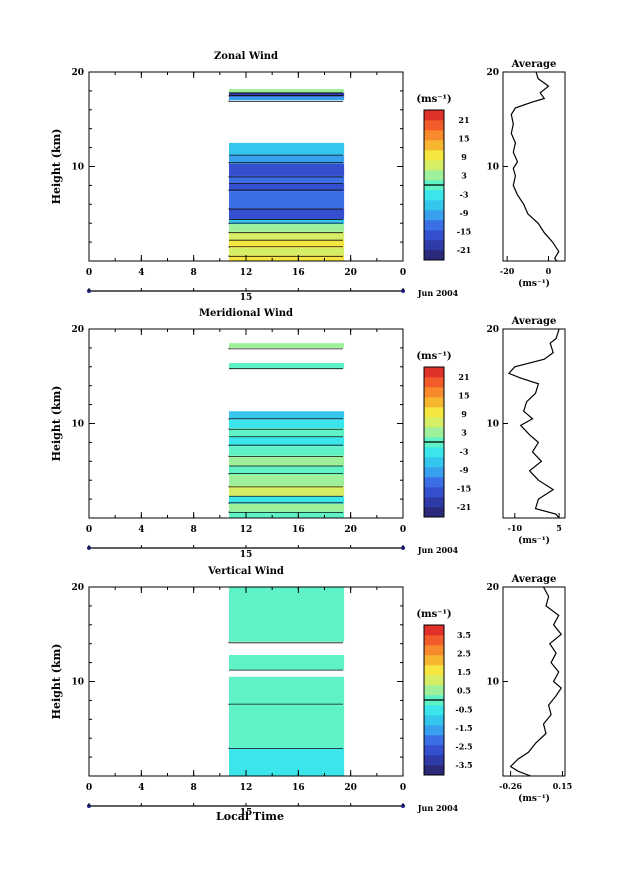  Describe the element at coordinates (246, 56) in the screenshot. I see `panel-title: Zonal Wind` at that location.